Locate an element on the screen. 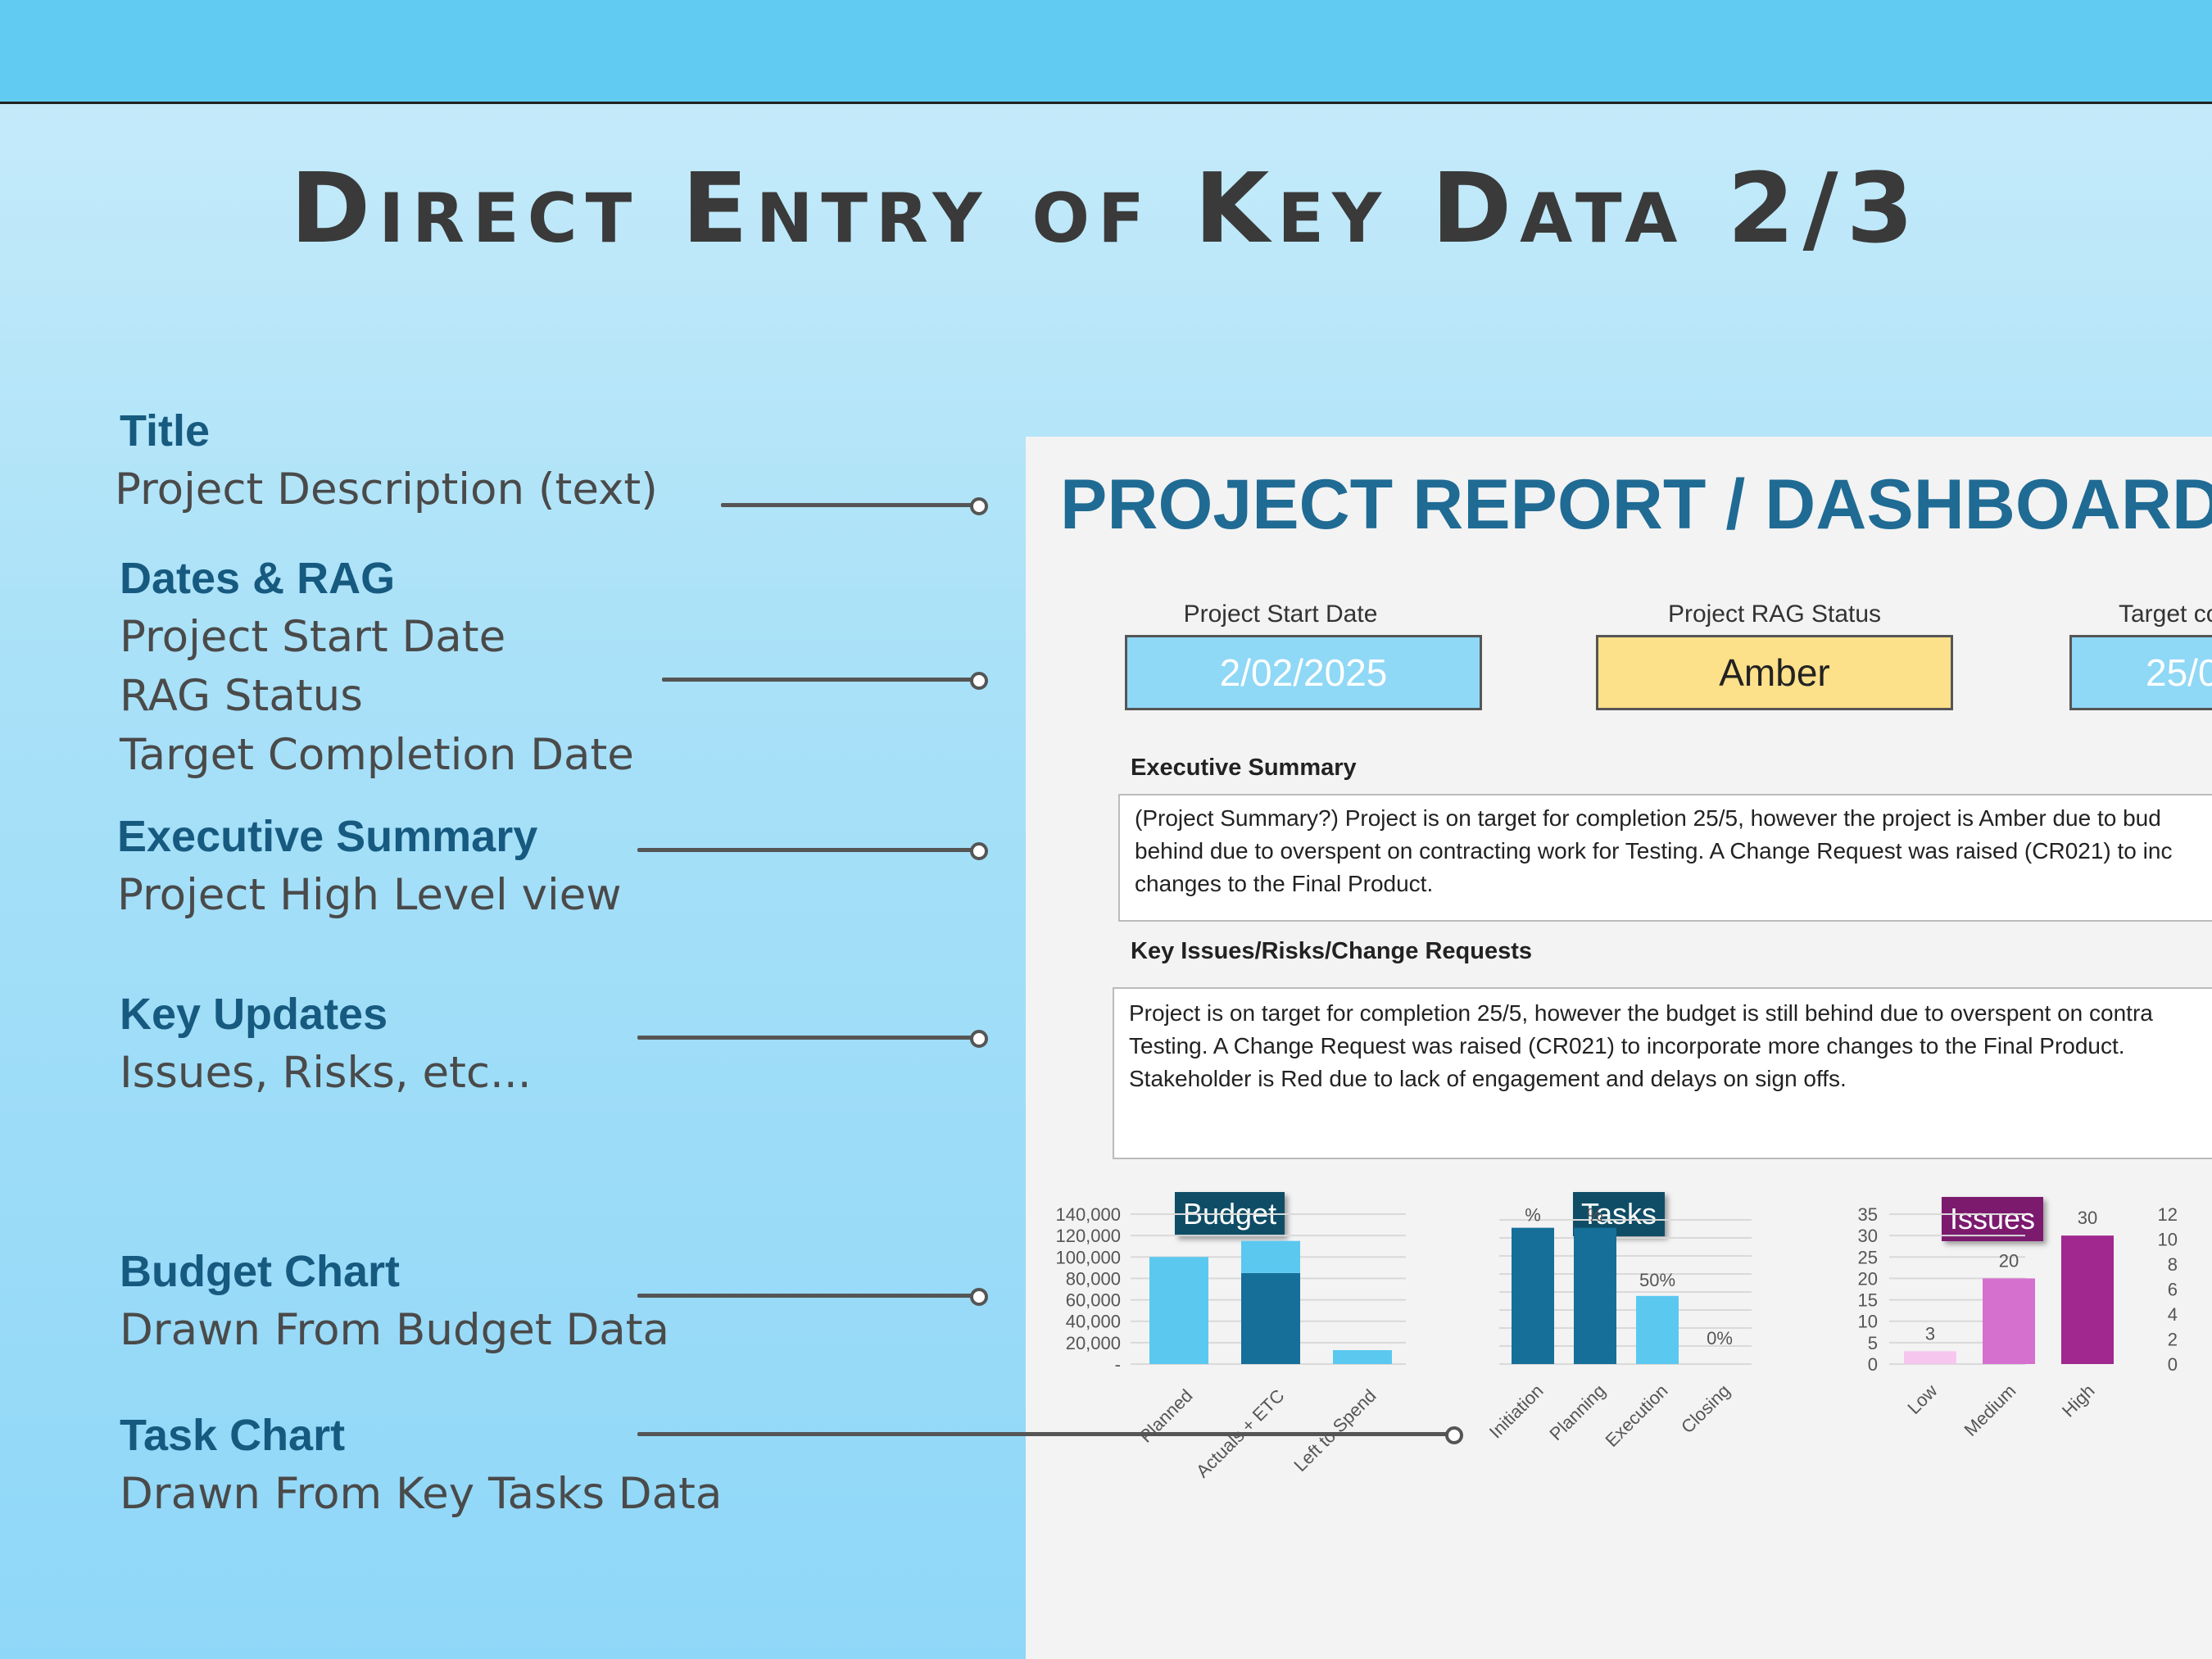 This screenshot has height=1659, width=2212. tasks-xtick-label: Planning is located at coordinates (1577, 1412).